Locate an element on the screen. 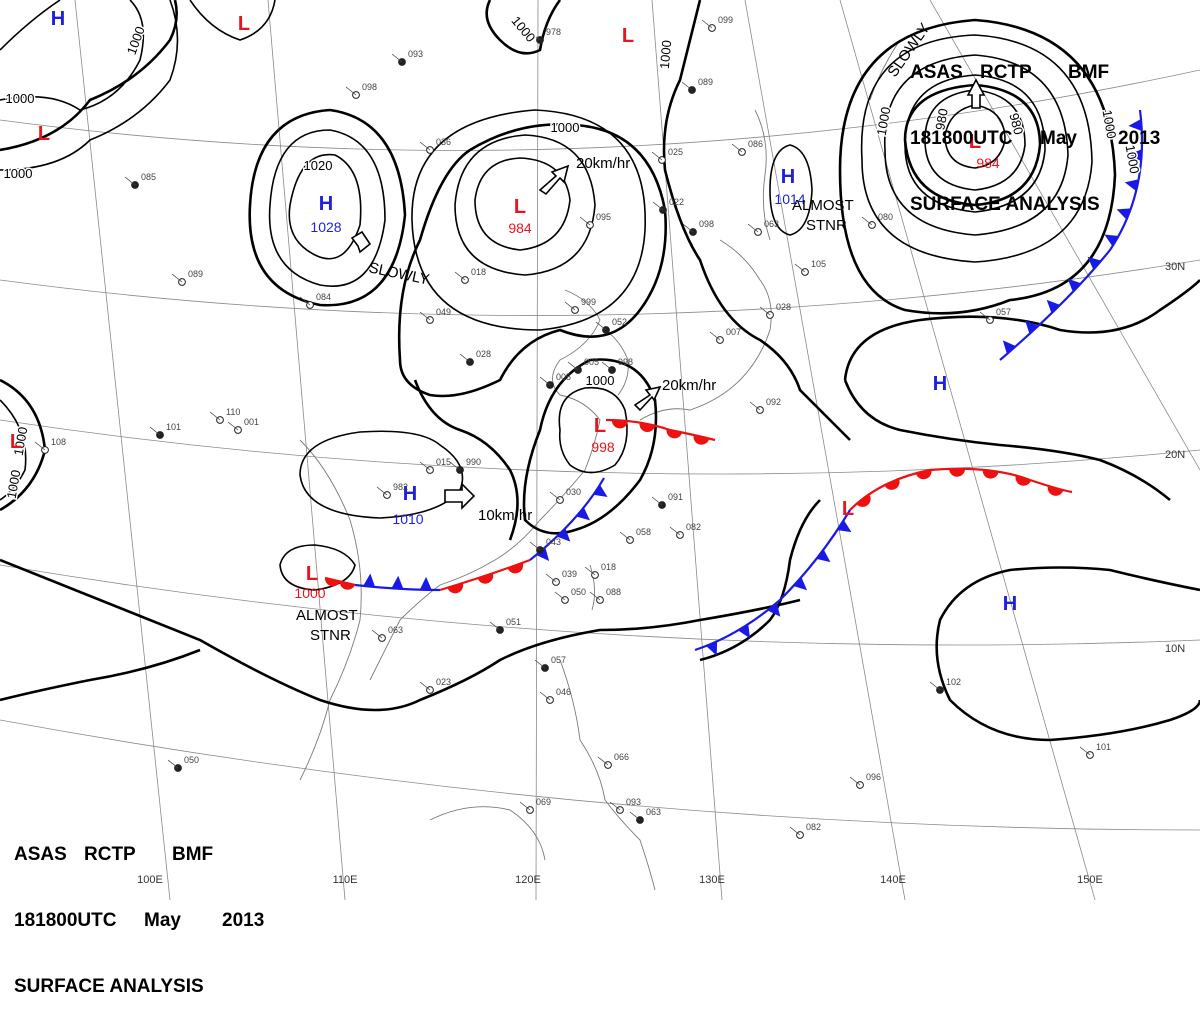 This screenshot has width=1200, height=1020. lon-label: 130E is located at coordinates (712, 880).